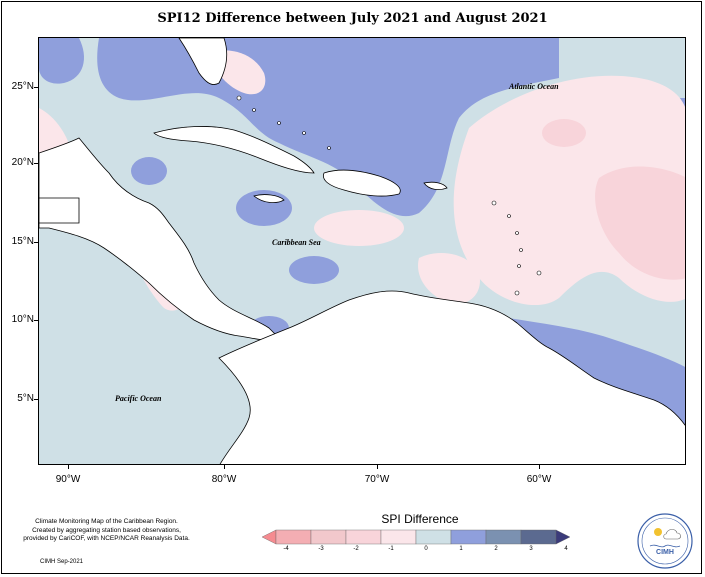 The height and width of the screenshot is (577, 705). Describe the element at coordinates (359, 228) in the screenshot. I see `pink-zone-caribbean-south` at that location.